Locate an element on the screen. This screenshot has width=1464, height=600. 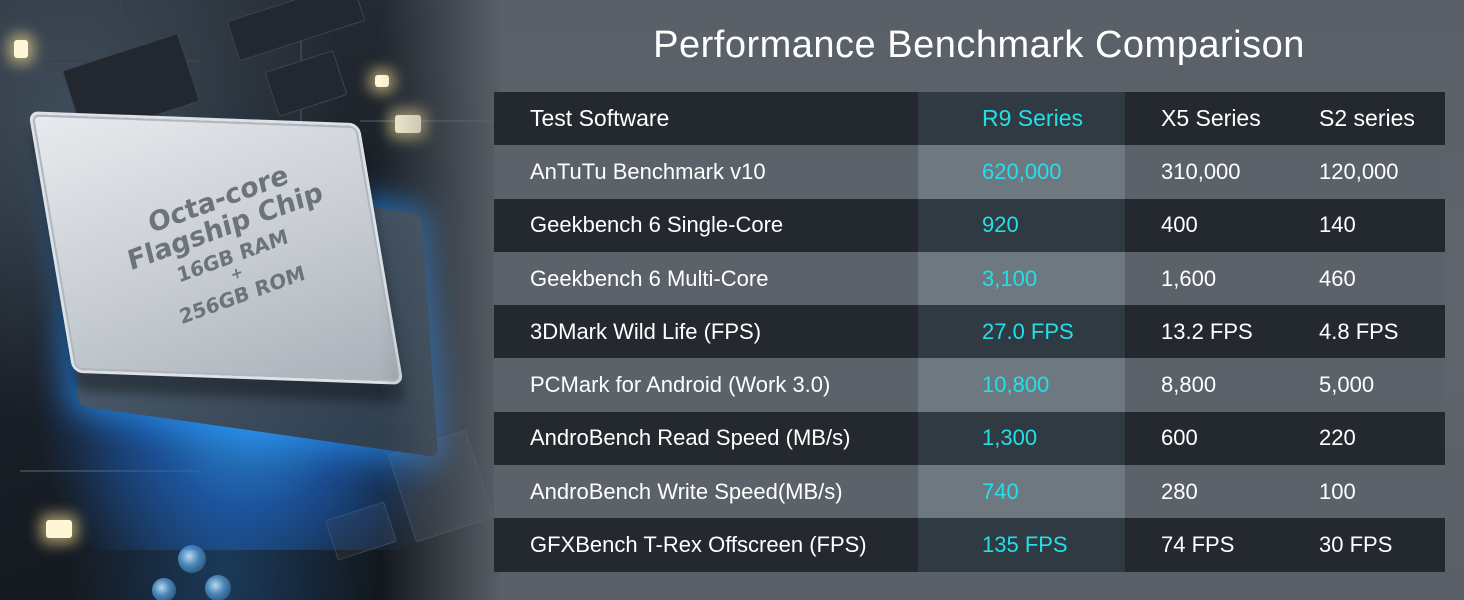
table-row: Geekbench 6 Multi-Core 3,100 1,600 460 is located at coordinates (969, 278).